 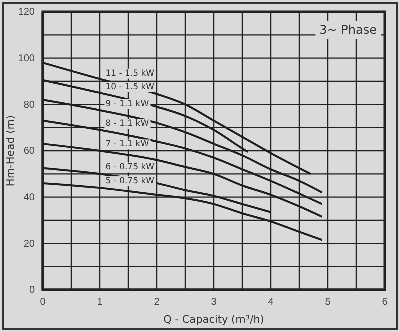 What do you see at coordinates (214, 320) in the screenshot?
I see `x-axis-title: Q - Capacity (m³/h)` at bounding box center [214, 320].